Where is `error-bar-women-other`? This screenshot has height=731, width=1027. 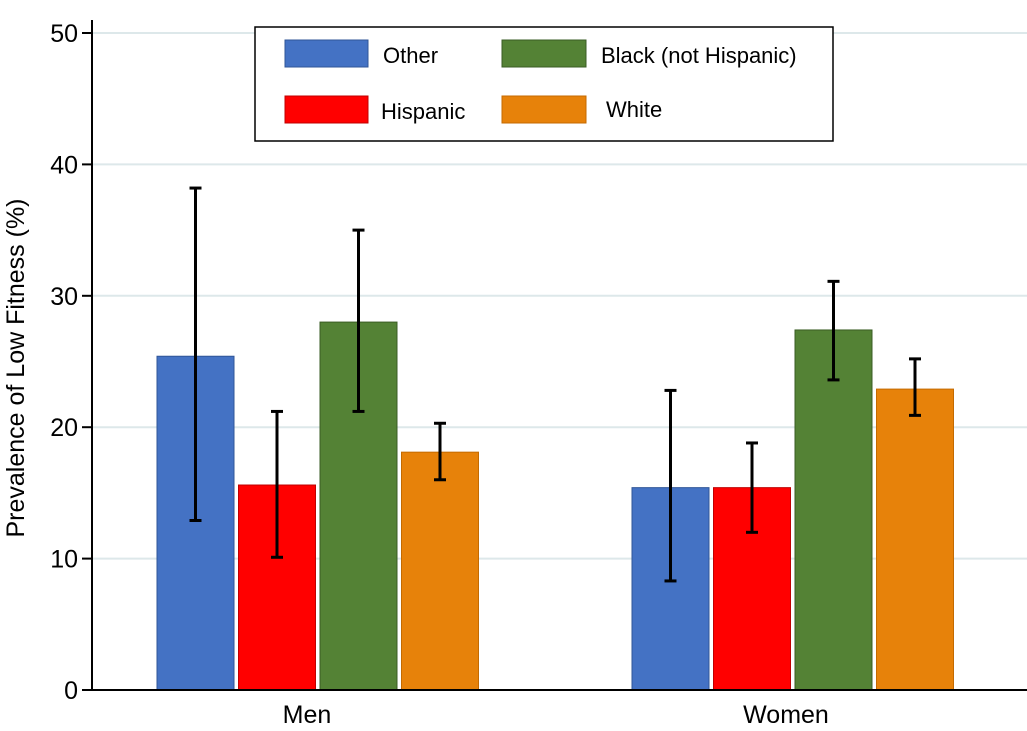 error-bar-women-other is located at coordinates (670, 485).